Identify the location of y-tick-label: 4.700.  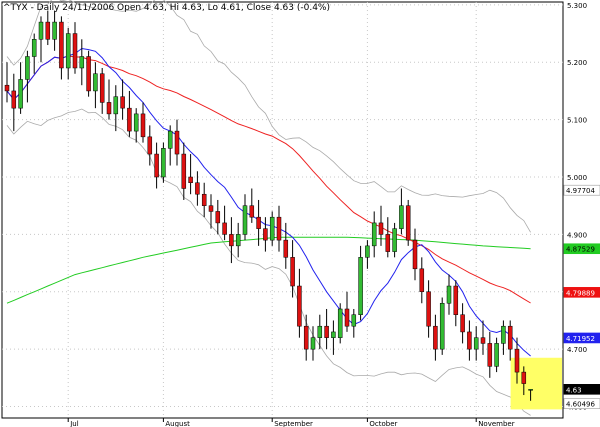
(577, 350).